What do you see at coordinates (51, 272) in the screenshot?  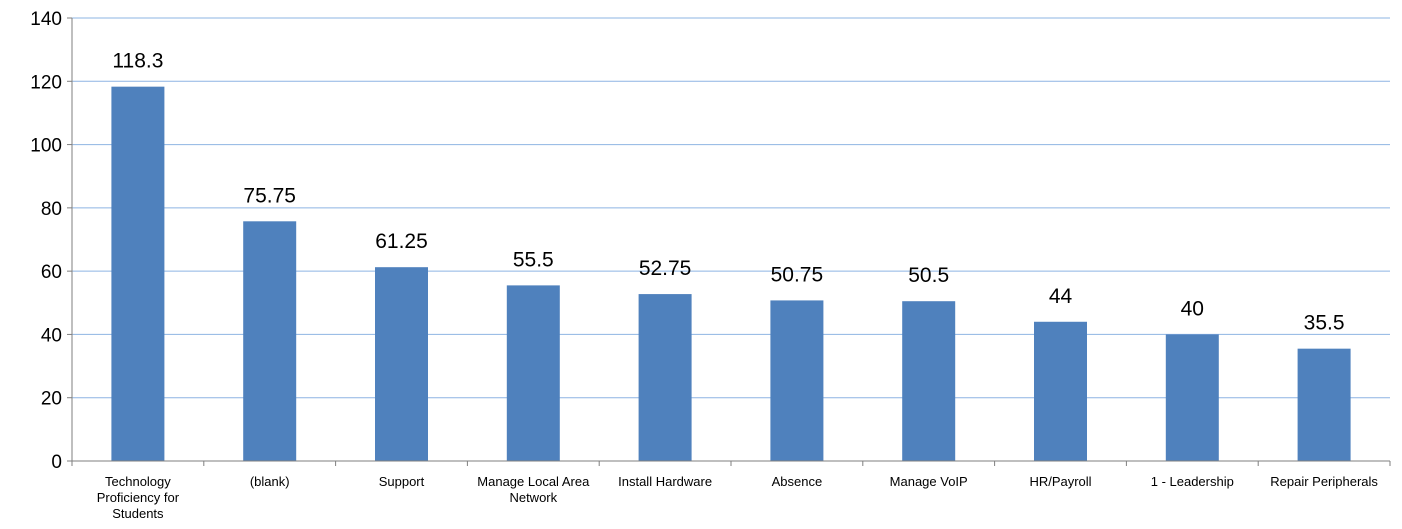 I see `y-tick-label: 60` at bounding box center [51, 272].